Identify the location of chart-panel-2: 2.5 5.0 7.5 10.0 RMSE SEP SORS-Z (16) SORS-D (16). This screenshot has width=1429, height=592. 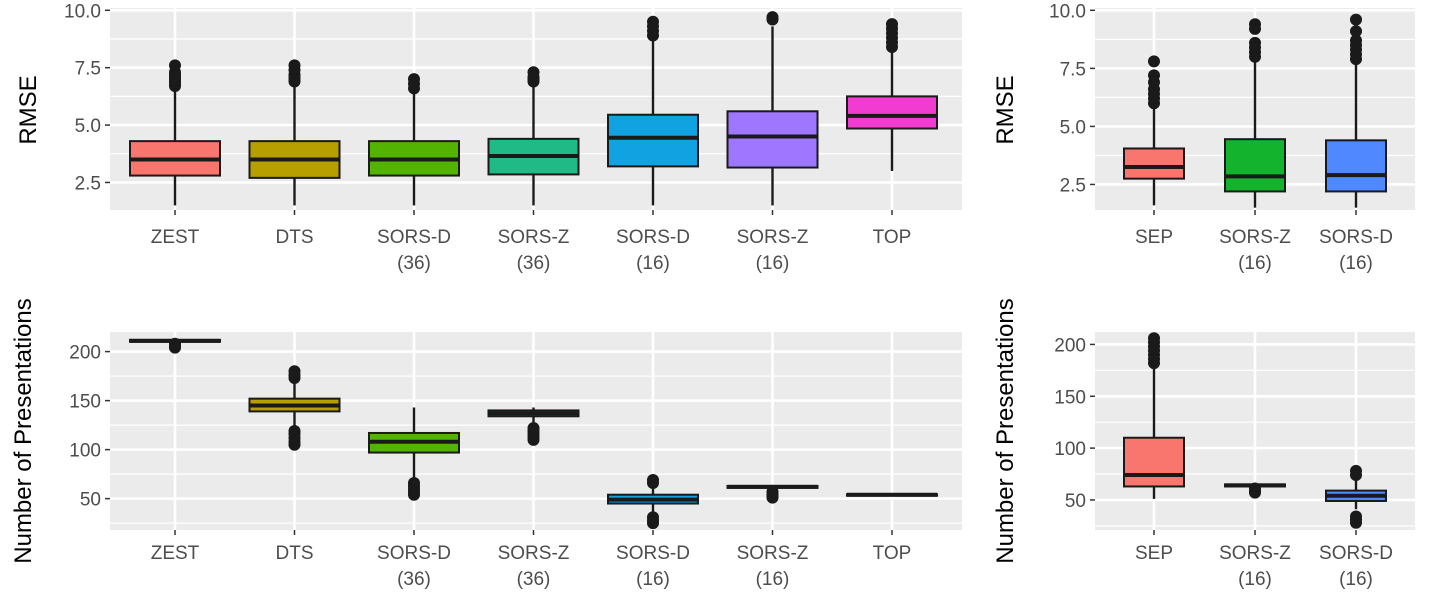
(1203, 137).